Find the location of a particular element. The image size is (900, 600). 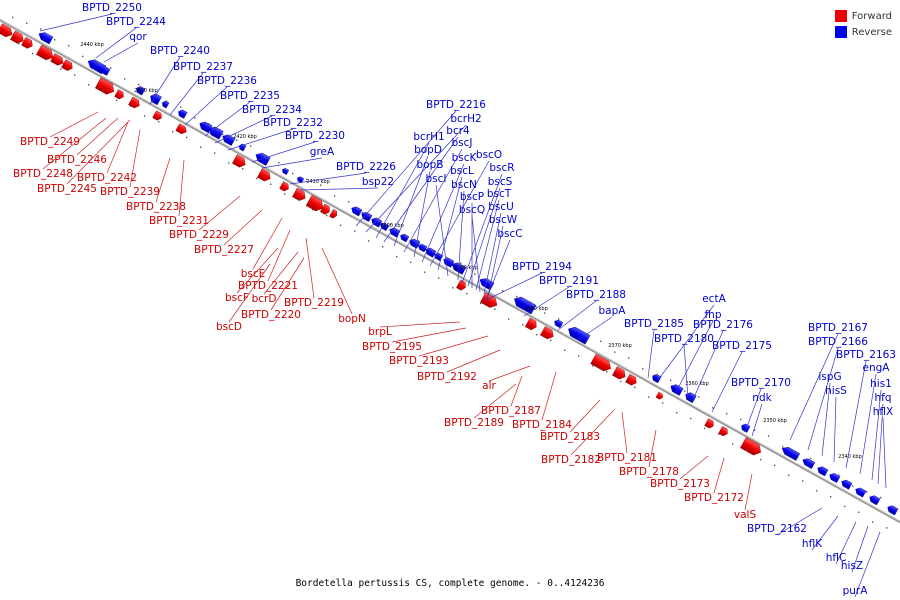

reverse-gene-label: engA is located at coordinates (877, 368).